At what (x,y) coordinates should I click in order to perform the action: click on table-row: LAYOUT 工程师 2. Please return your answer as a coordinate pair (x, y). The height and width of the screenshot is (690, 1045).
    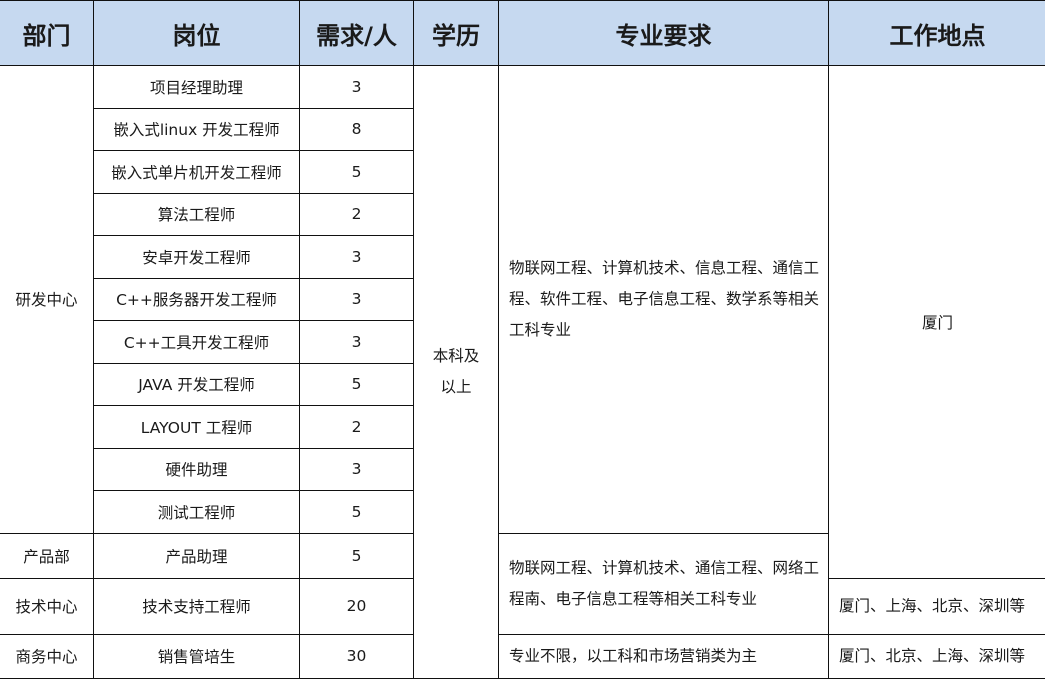
    Looking at the image, I should click on (522, 427).